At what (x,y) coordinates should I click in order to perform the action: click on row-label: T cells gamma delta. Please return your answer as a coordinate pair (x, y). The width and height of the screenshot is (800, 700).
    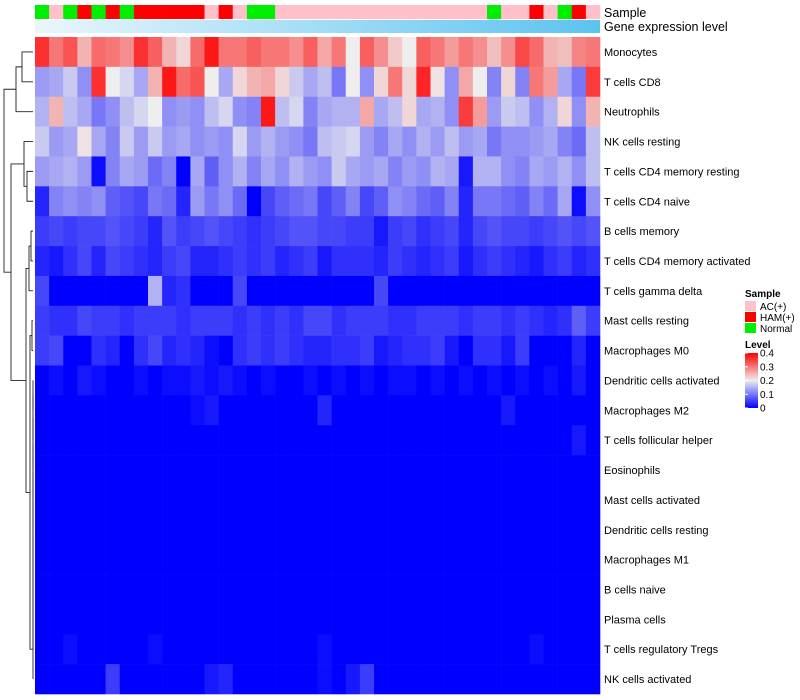
    Looking at the image, I should click on (653, 292).